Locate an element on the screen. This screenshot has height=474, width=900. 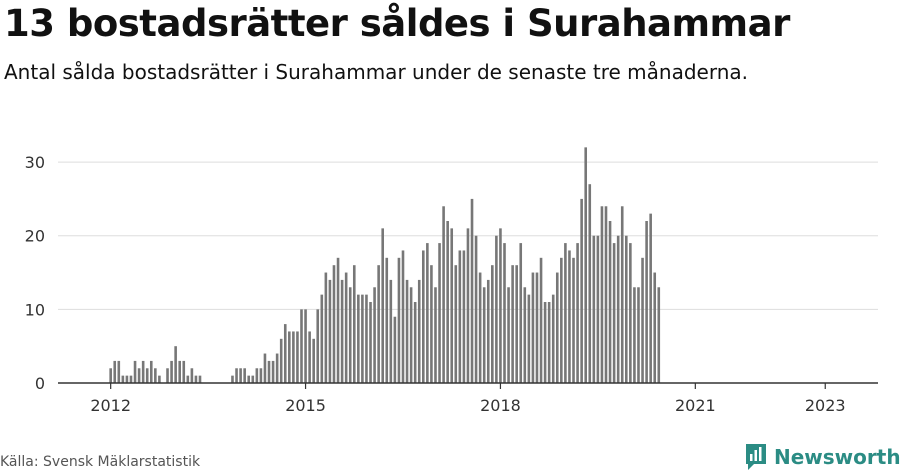
source-note: Källa: Svensk Mäklarstatistik is located at coordinates (100, 462).